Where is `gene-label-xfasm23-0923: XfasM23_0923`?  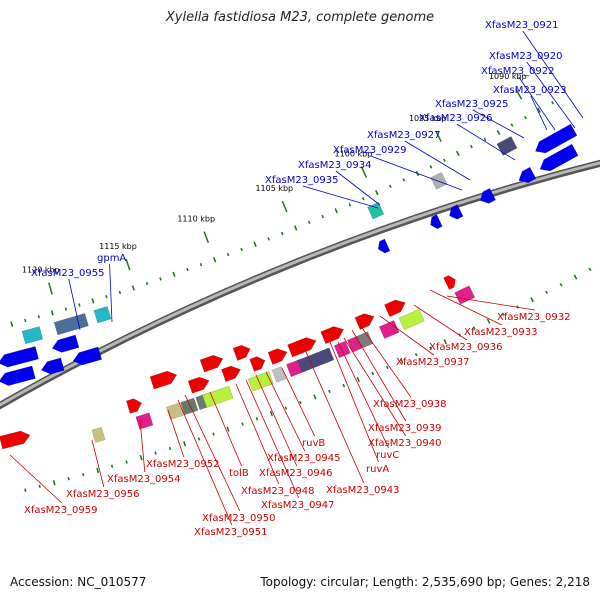 gene-label-xfasm23-0923: XfasM23_0923 is located at coordinates (530, 90).